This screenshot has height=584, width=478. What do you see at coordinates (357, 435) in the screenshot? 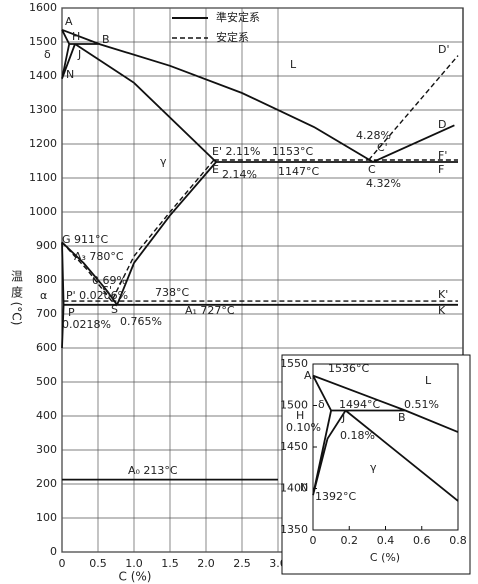
I see `point-label: 0.18%` at bounding box center [357, 435].